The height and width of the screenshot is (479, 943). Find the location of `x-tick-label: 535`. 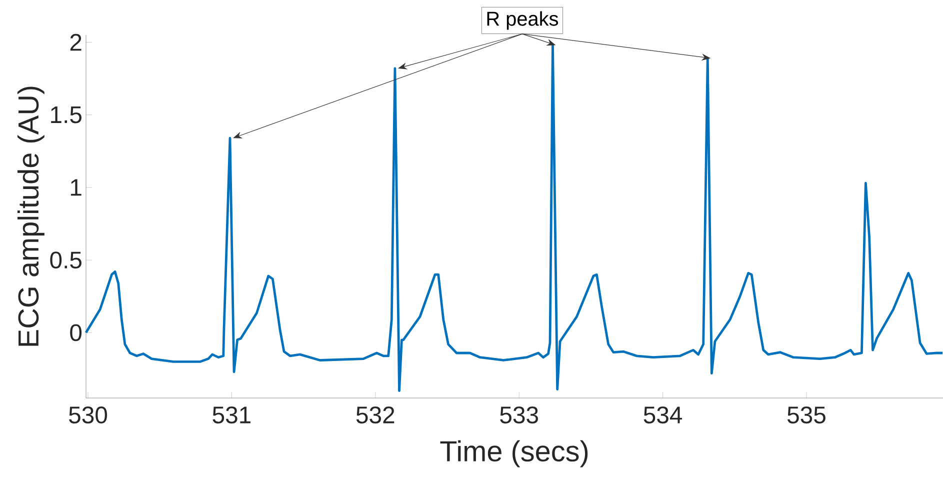

x-tick-label: 535 is located at coordinates (807, 415).